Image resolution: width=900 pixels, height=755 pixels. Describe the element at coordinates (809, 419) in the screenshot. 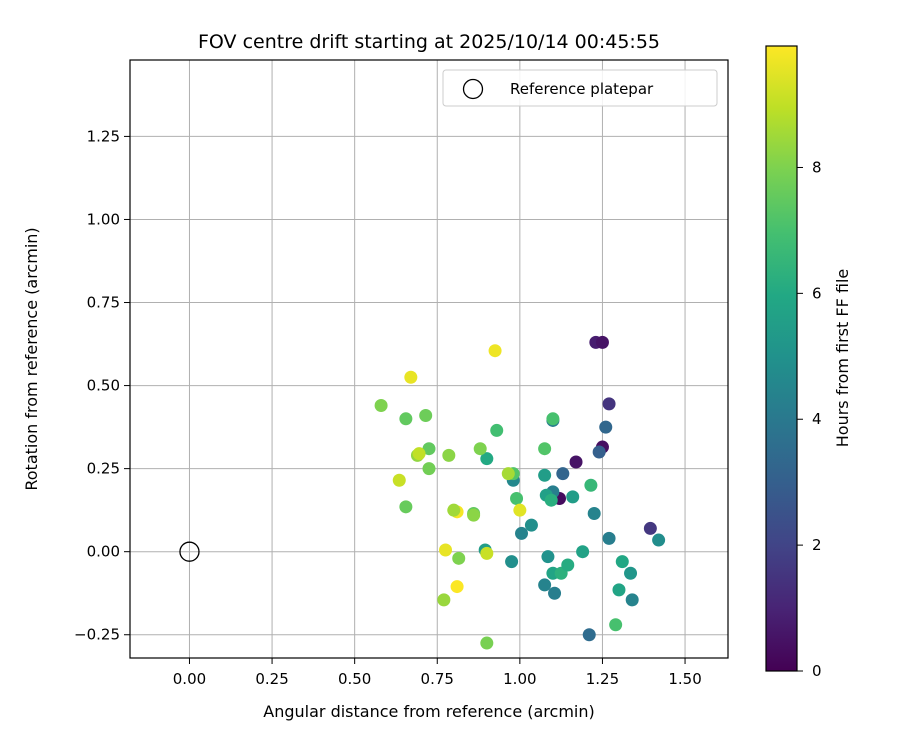

I see `colorbar-ticks: 0 2 4 6 8` at that location.